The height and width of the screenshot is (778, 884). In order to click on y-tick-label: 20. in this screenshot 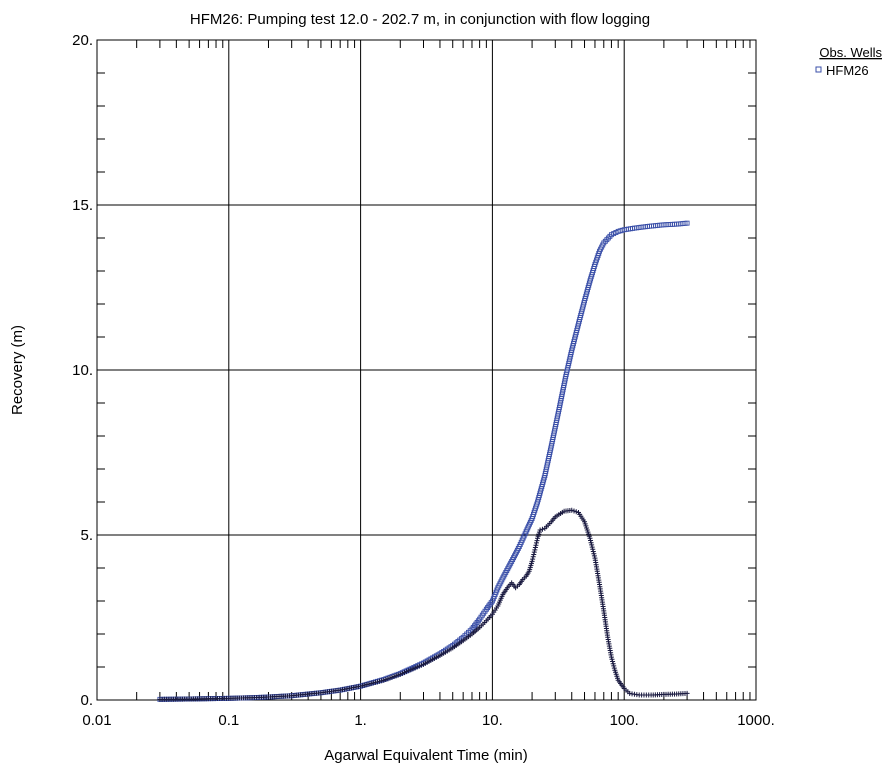, I will do `click(82, 40)`.